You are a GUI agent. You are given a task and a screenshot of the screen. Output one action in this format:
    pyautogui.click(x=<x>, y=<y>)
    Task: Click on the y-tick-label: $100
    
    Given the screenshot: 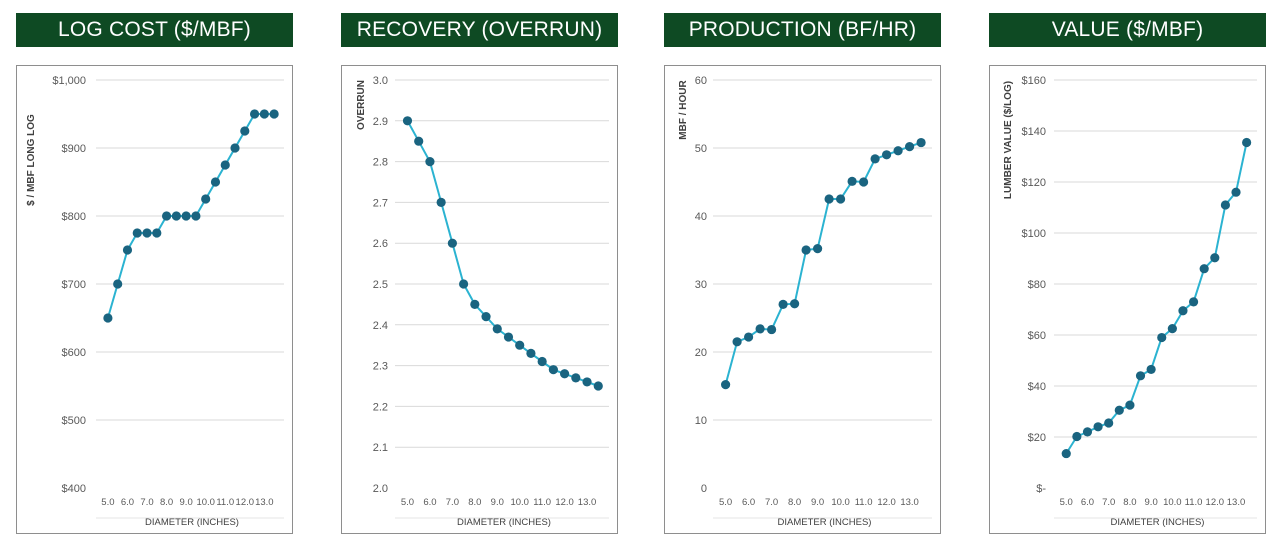 What is the action you would take?
    pyautogui.click(x=1034, y=234)
    